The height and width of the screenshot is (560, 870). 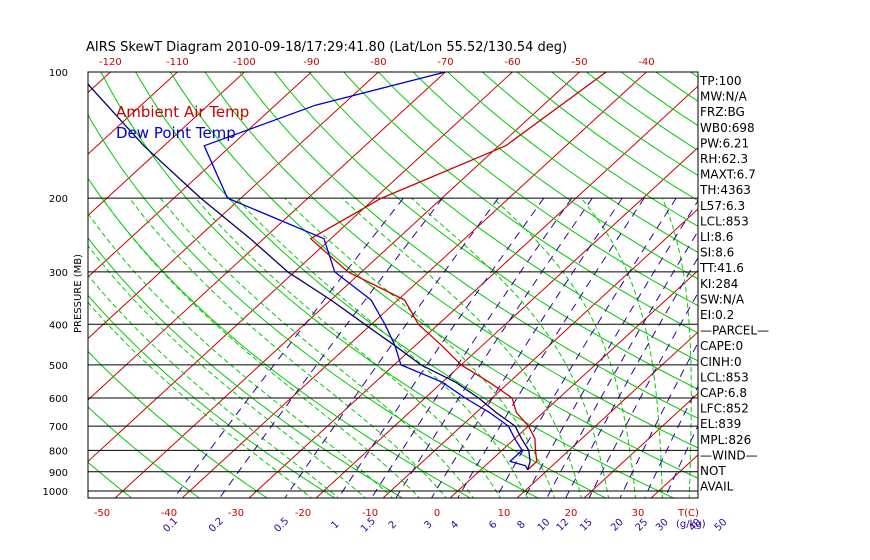 What do you see at coordinates (723, 393) in the screenshot?
I see `index-item: CAP:6.8` at bounding box center [723, 393].